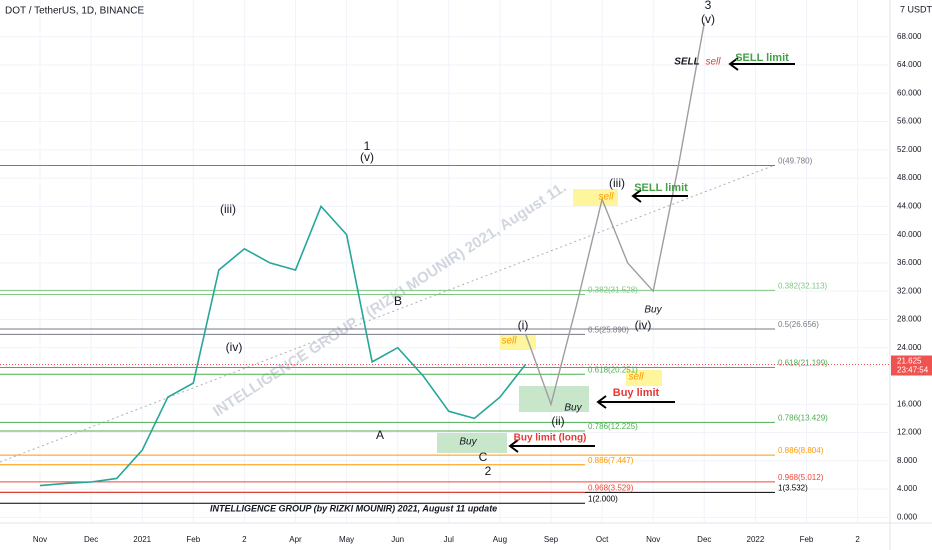  I want to click on countdown: 23:47:54, so click(913, 370).